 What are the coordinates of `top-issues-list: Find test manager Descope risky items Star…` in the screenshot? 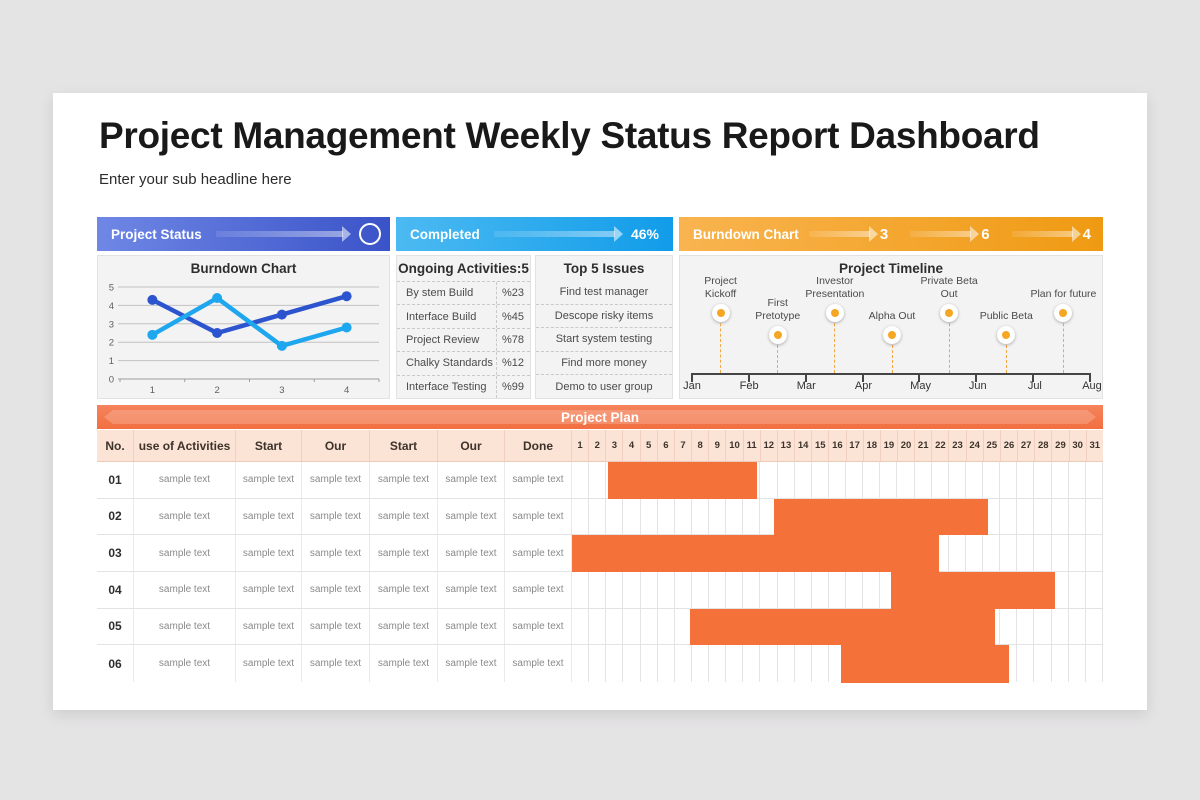 It's located at (604, 339).